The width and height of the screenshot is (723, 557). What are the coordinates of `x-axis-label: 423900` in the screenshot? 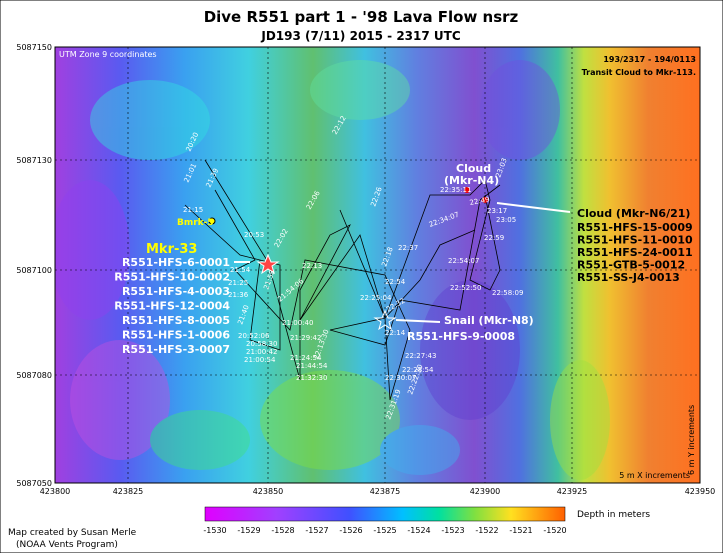 It's located at (485, 491).